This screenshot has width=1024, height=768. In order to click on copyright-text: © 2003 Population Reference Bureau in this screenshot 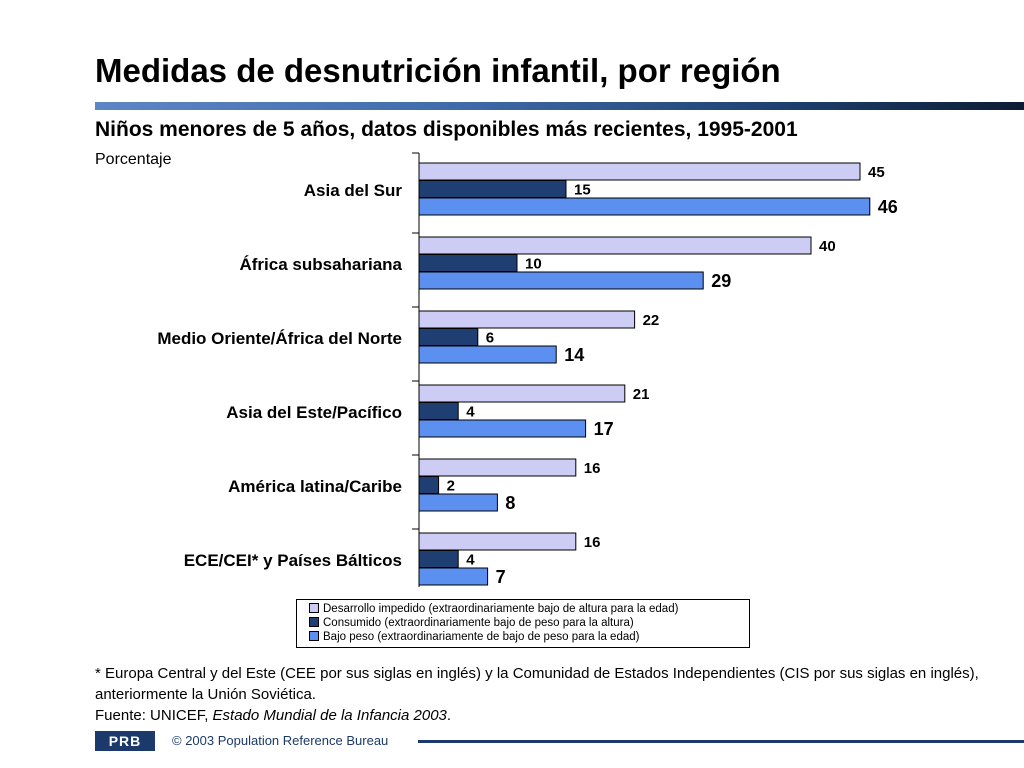, I will do `click(280, 740)`.